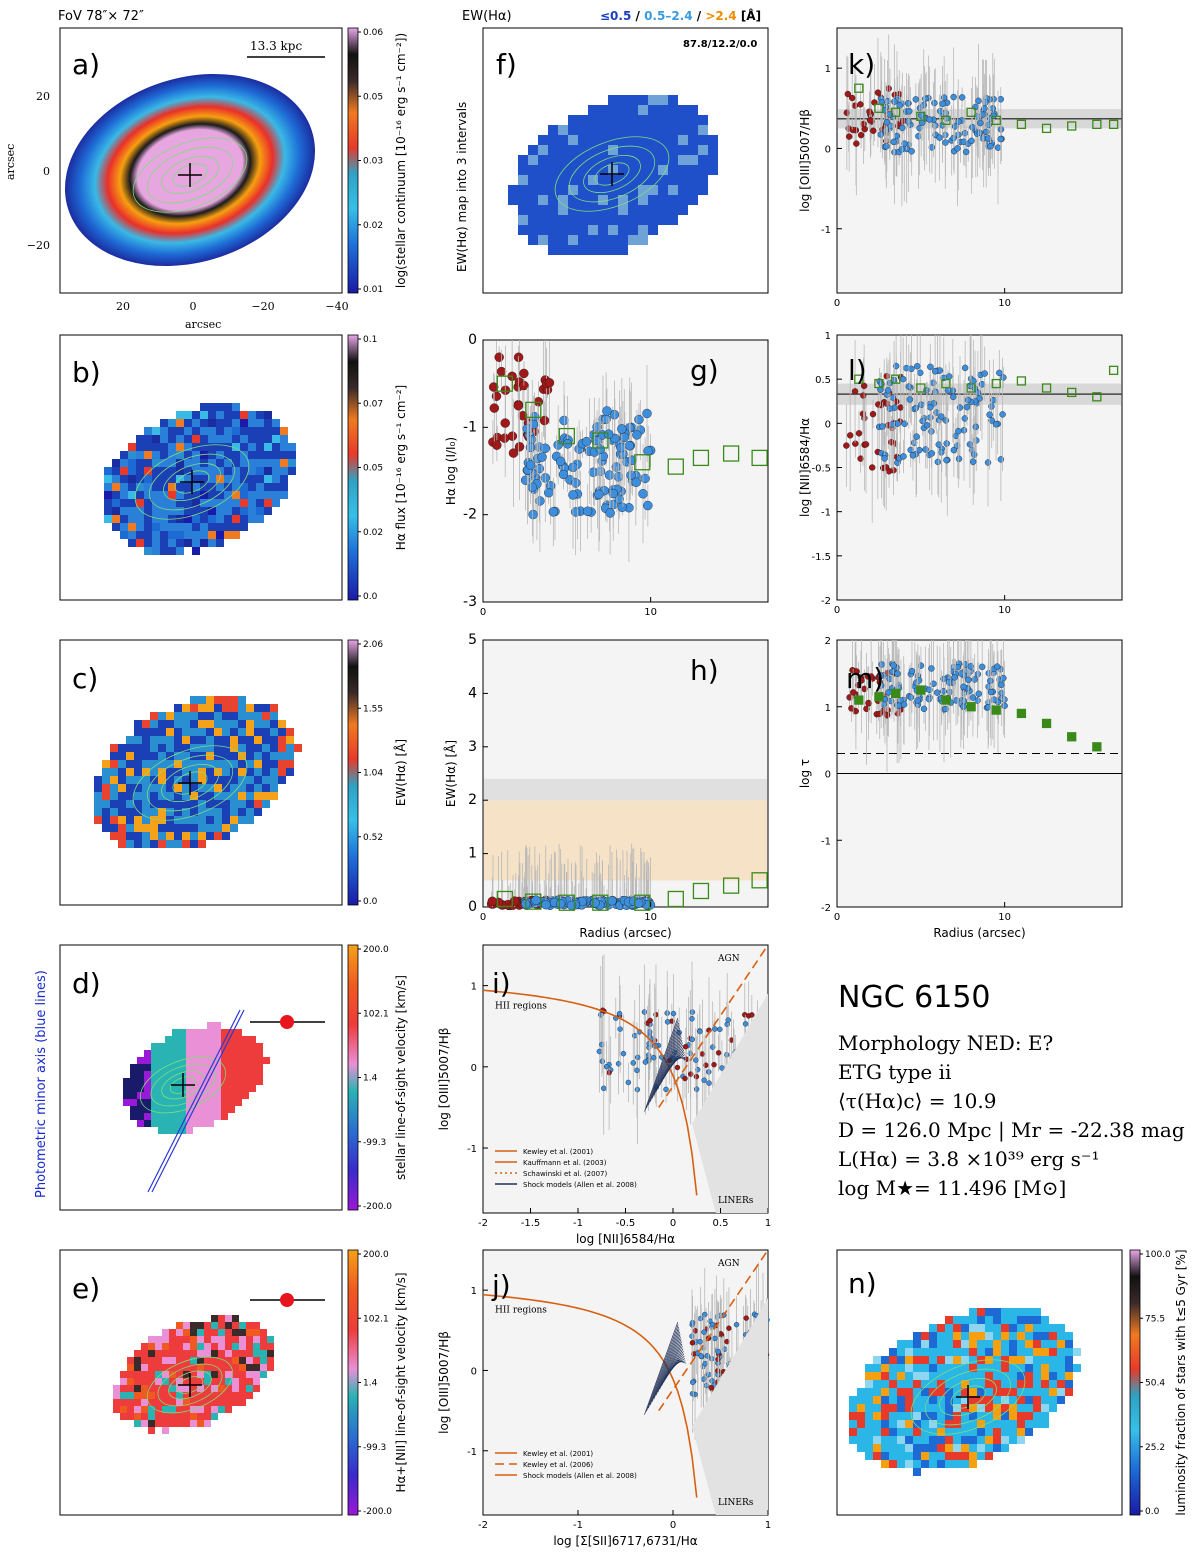  Describe the element at coordinates (483, 612) in the screenshot. I see `x-tick-label: 0` at that location.